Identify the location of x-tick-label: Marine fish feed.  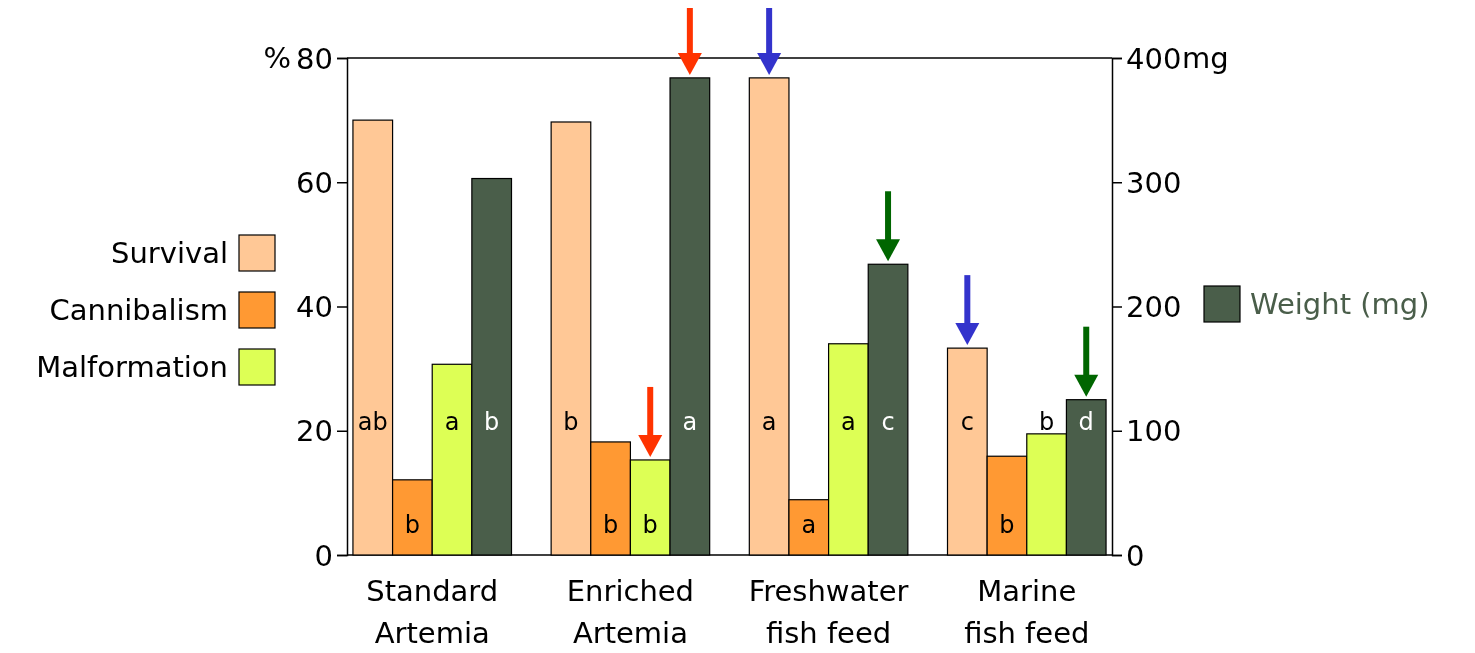
(1027, 612).